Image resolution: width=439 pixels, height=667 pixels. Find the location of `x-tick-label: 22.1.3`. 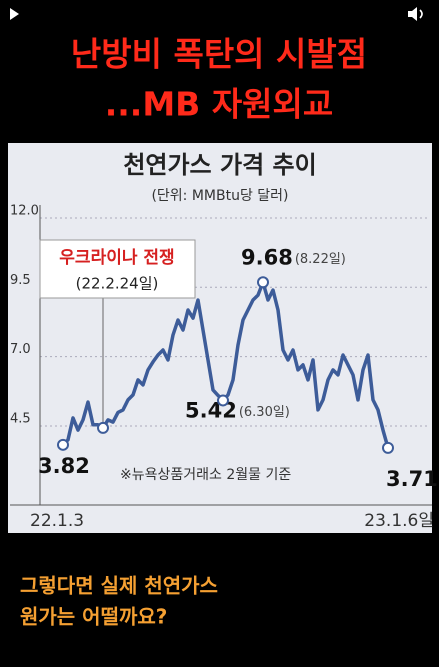

x-tick-label: 22.1.3 is located at coordinates (57, 521).